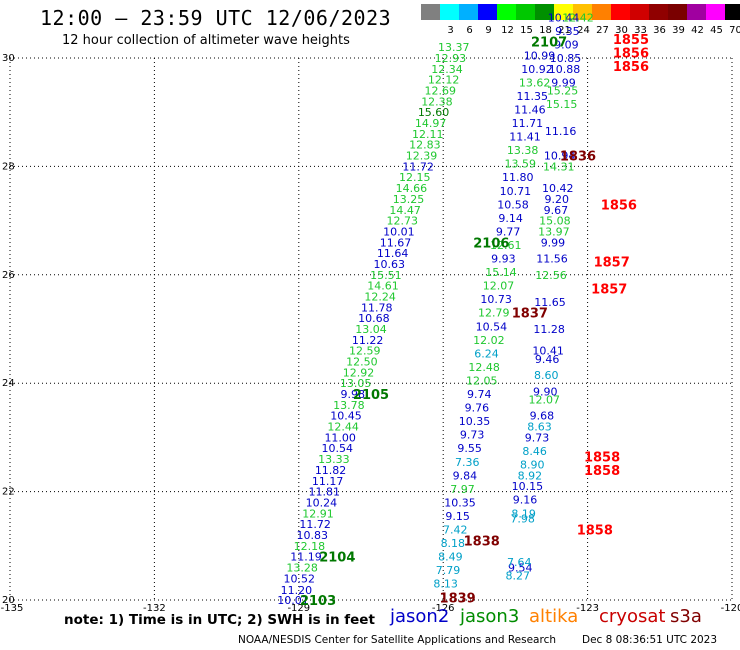  I want to click on wave-height-value: 12.56, so click(551, 275).